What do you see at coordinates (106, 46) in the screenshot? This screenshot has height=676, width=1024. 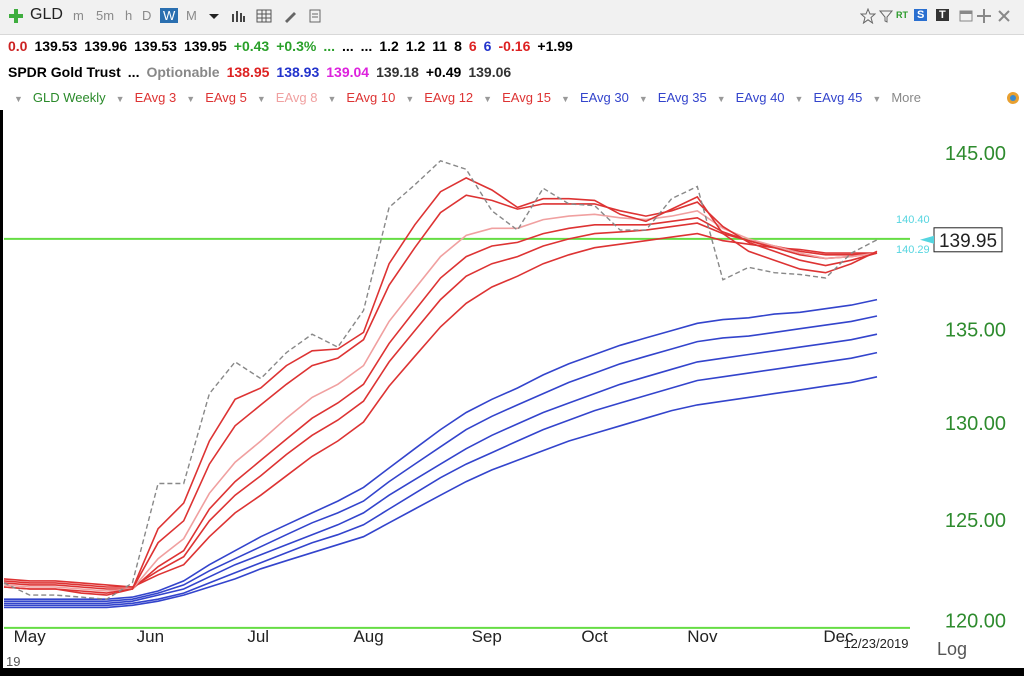 I see `quote1-value-2: 139.96` at bounding box center [106, 46].